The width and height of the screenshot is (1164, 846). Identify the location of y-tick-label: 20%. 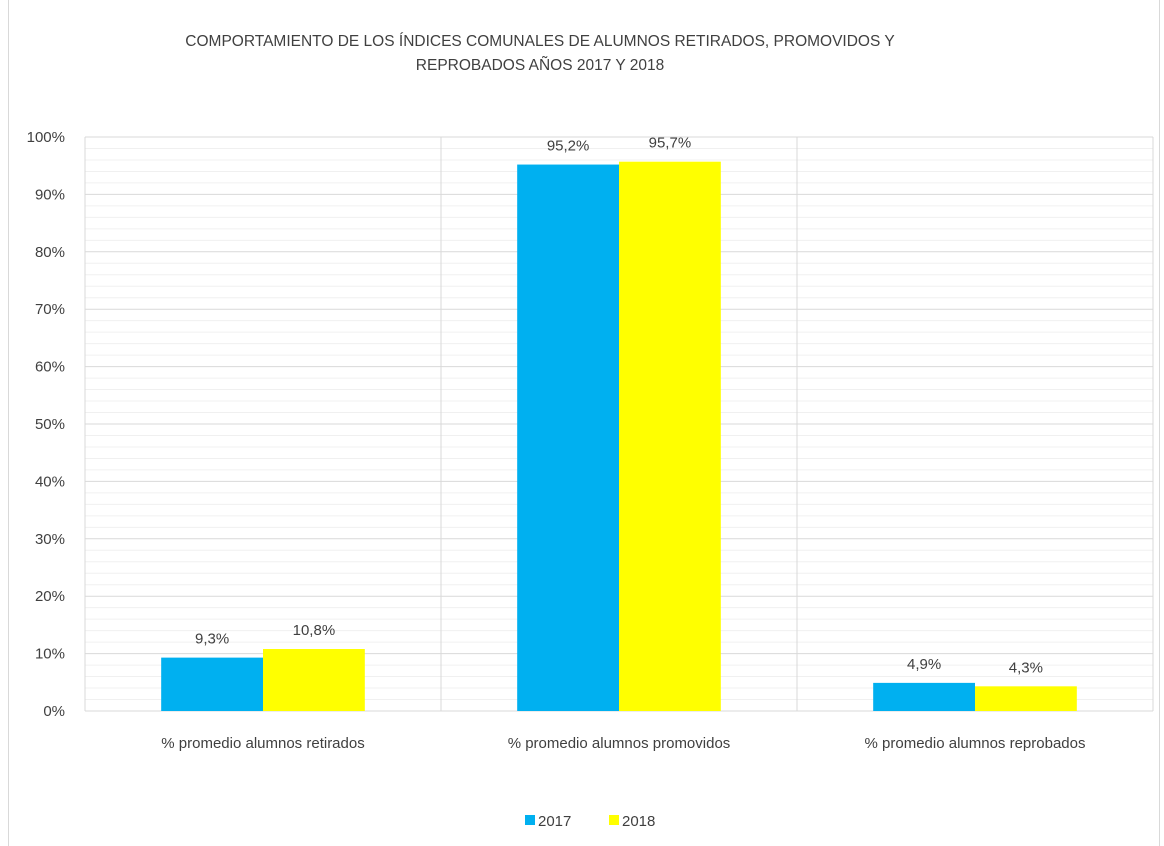
(50, 596).